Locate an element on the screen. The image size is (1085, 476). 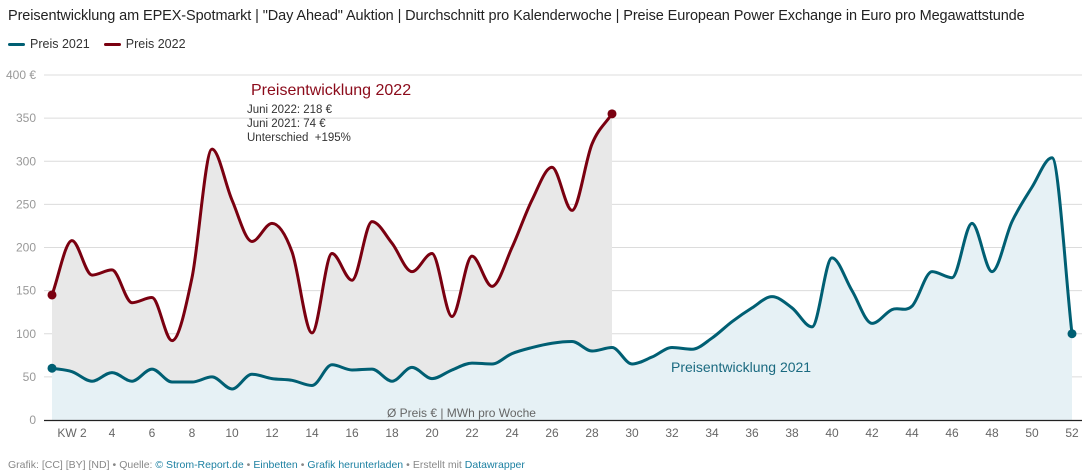
embed-link: Einbetten is located at coordinates (275, 465).